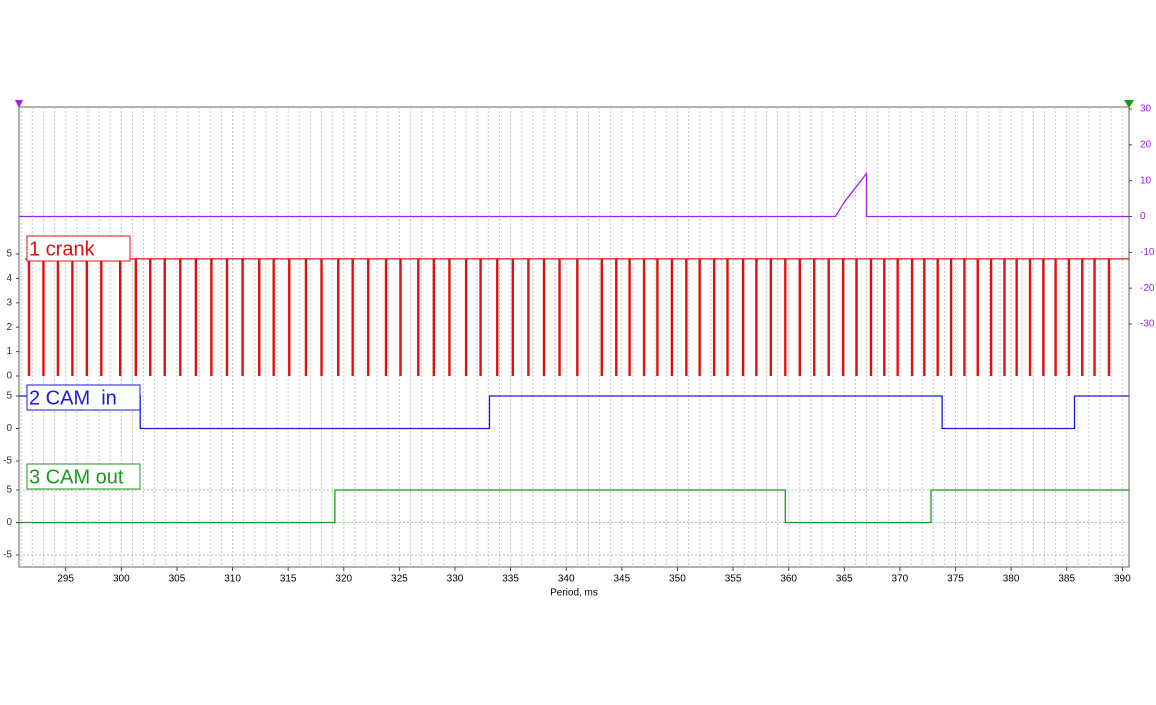  Describe the element at coordinates (62, 249) in the screenshot. I see `channel-label: 1 crank` at that location.